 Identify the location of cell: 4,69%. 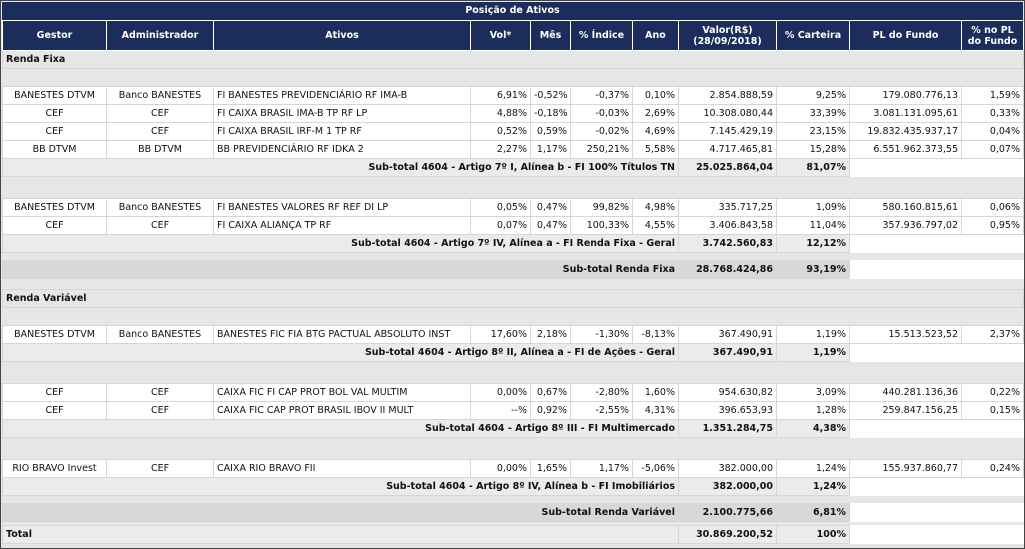
(655, 131).